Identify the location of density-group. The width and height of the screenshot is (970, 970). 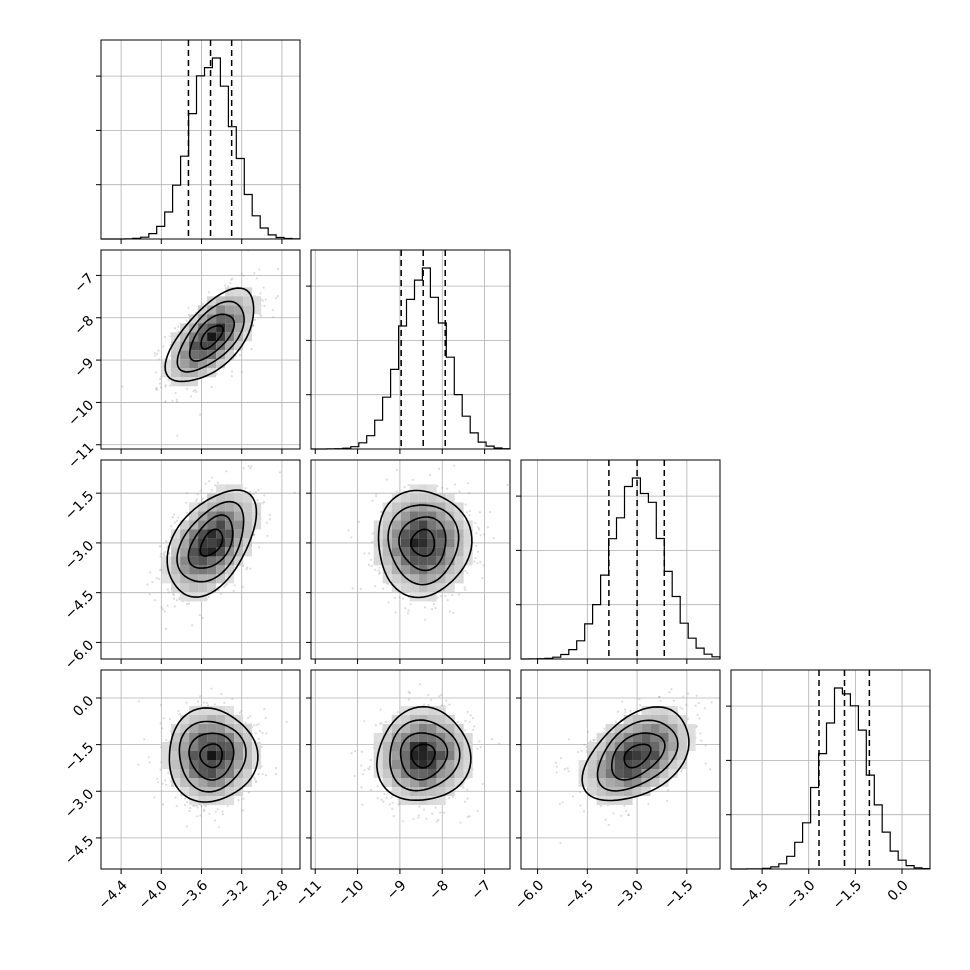
(212, 758).